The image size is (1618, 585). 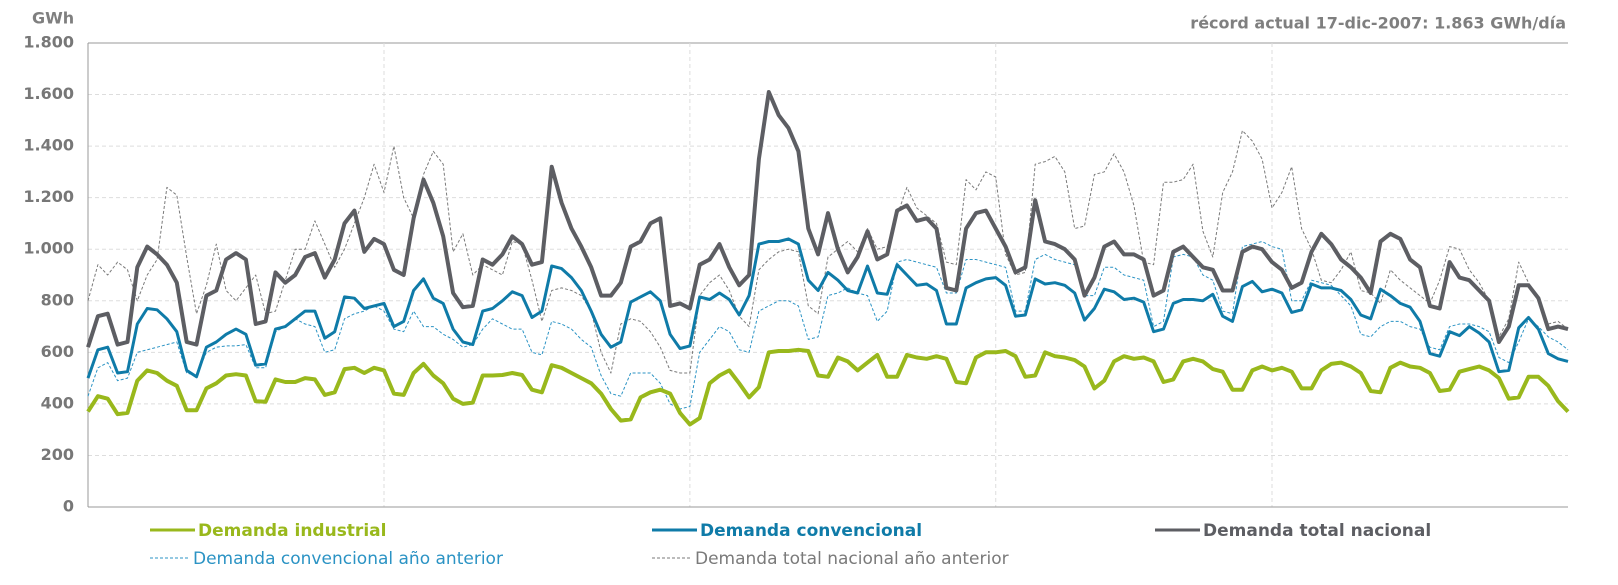 What do you see at coordinates (828, 387) in the screenshot?
I see `series-line` at bounding box center [828, 387].